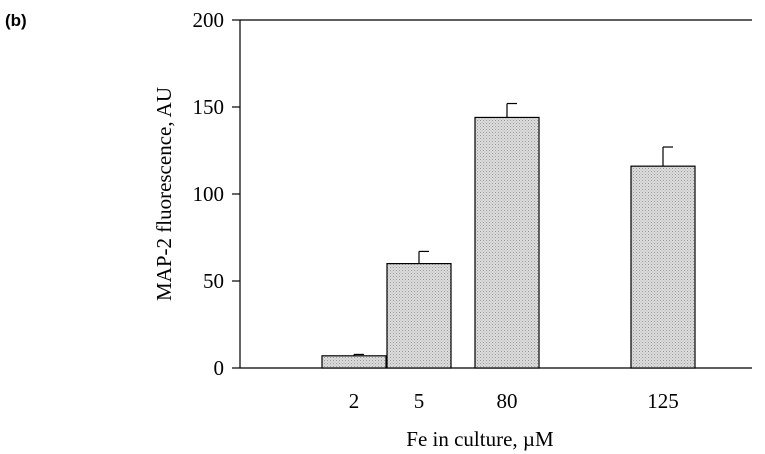  What do you see at coordinates (419, 401) in the screenshot?
I see `x-tick-label: 5` at bounding box center [419, 401].